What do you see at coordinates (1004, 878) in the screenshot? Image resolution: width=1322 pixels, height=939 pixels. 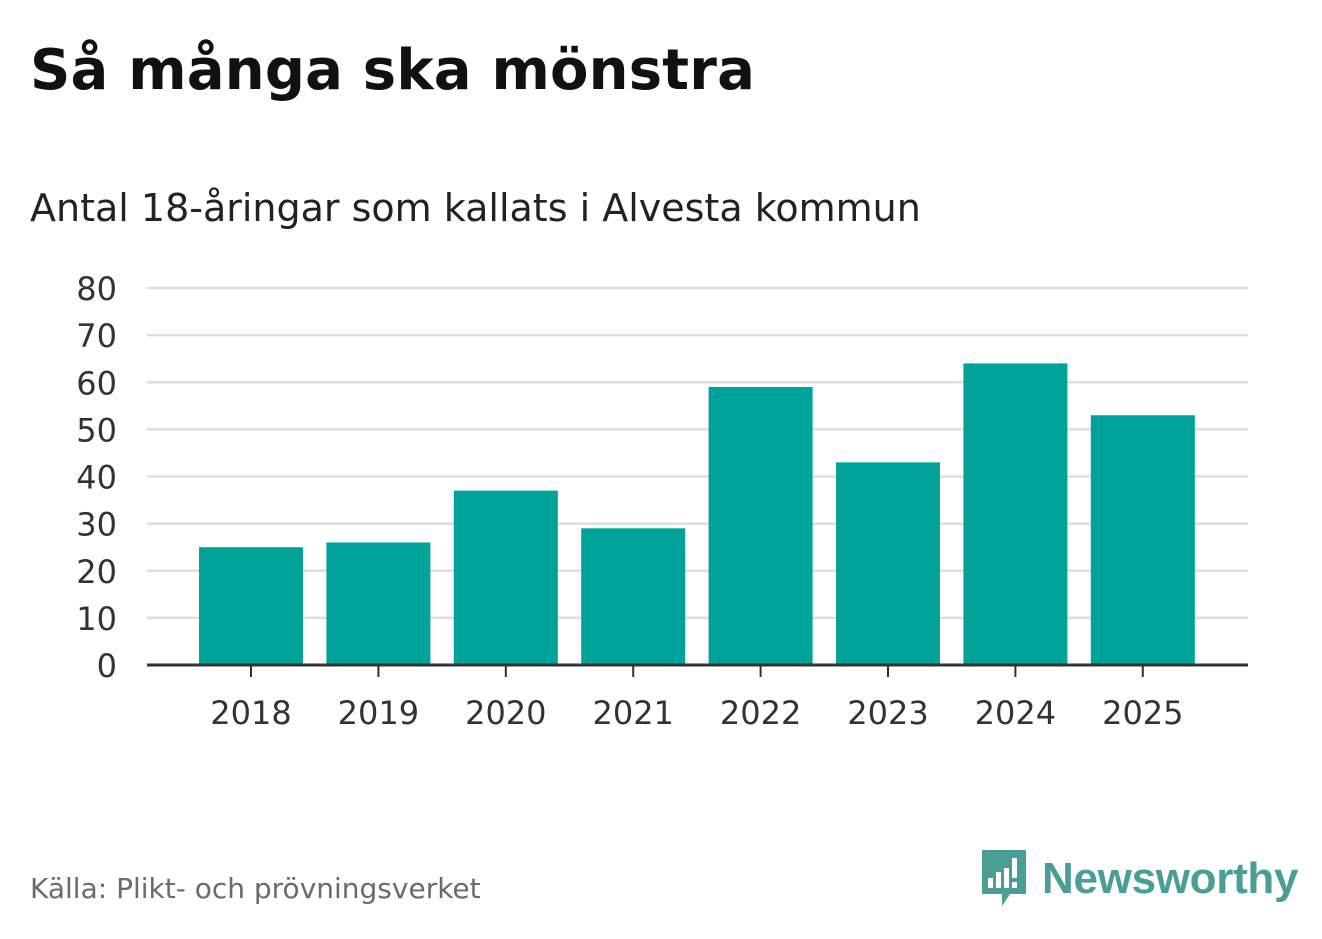 I see `newsworthy-logo-icon` at bounding box center [1004, 878].